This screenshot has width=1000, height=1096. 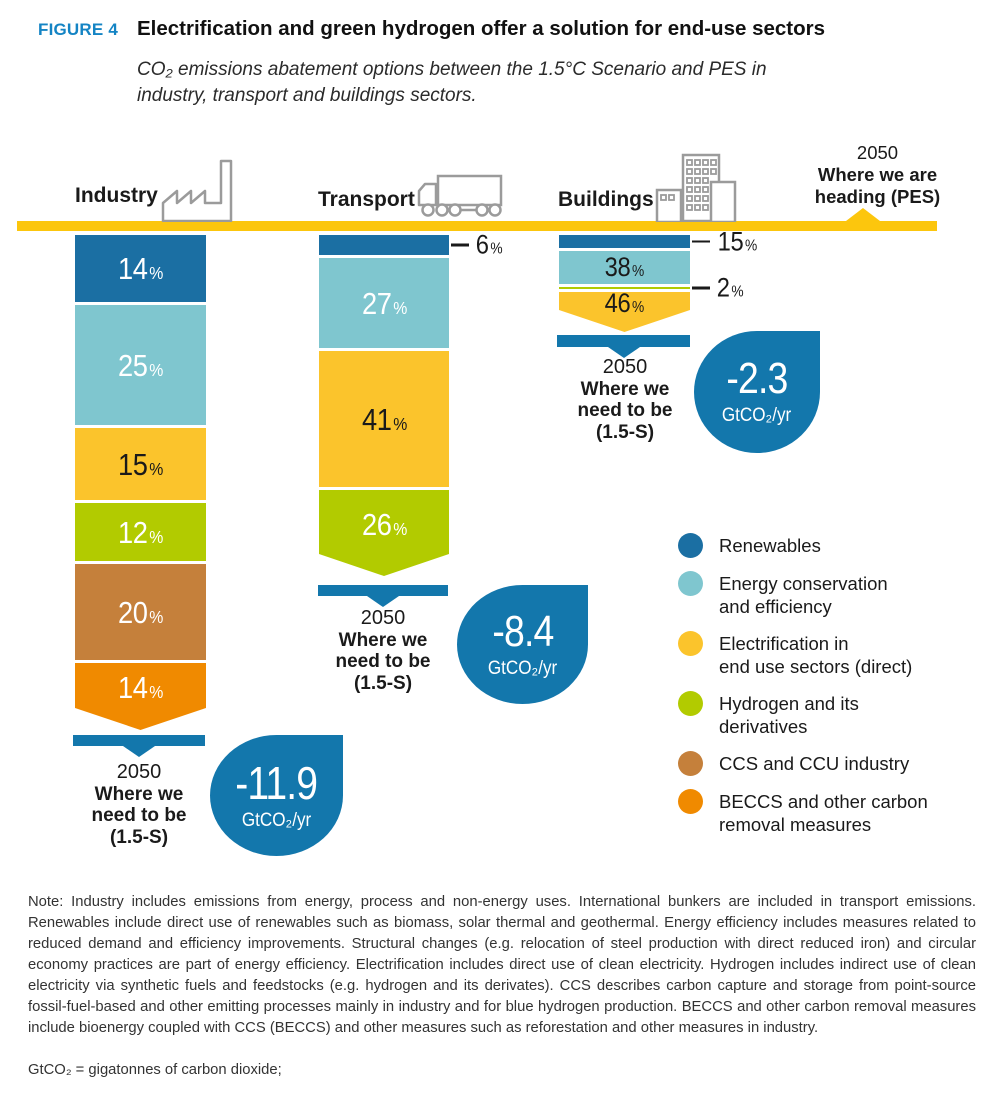 What do you see at coordinates (651, 287) in the screenshot?
I see `bar-segment: 2%` at bounding box center [651, 287].